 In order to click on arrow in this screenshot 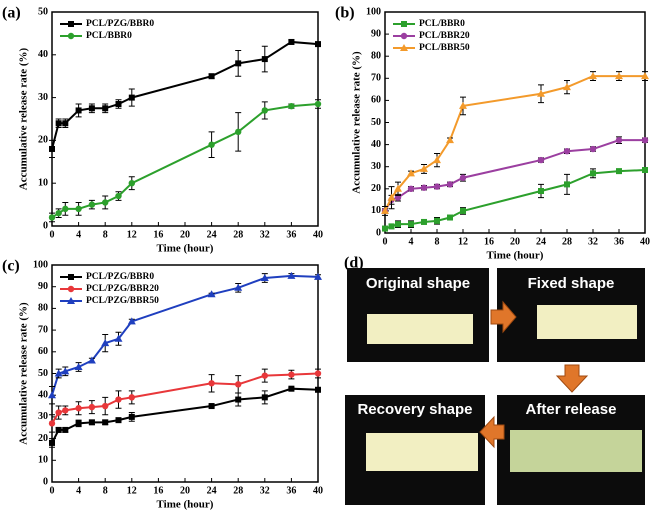, I will do `click(572, 378)`.